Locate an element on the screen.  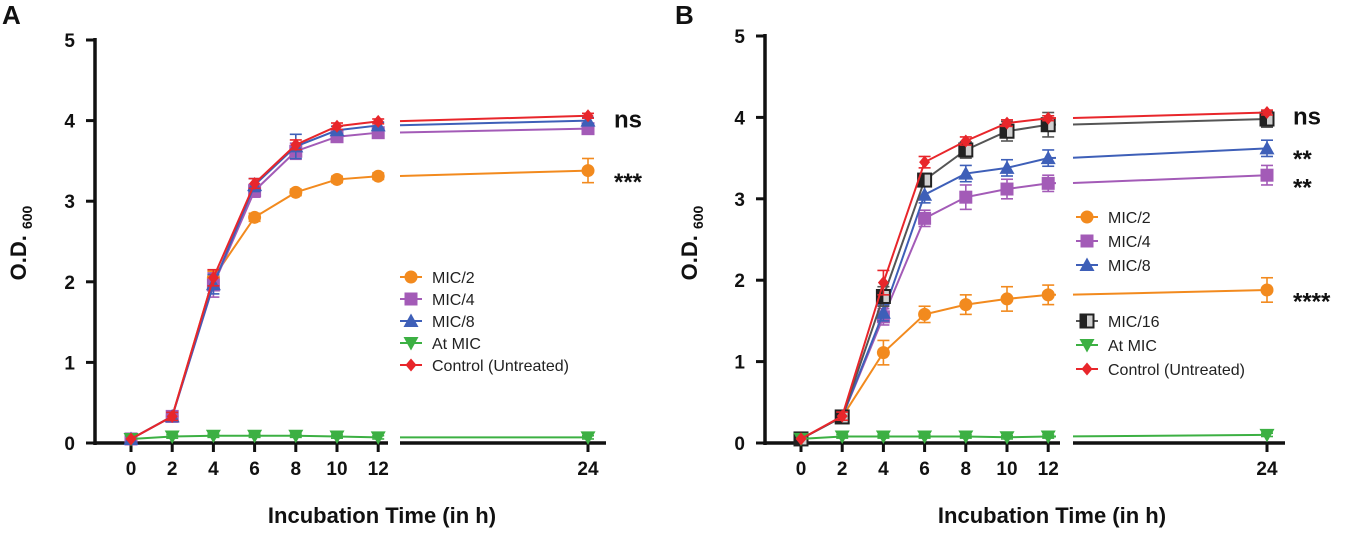
significance-label: *** is located at coordinates (628, 182).